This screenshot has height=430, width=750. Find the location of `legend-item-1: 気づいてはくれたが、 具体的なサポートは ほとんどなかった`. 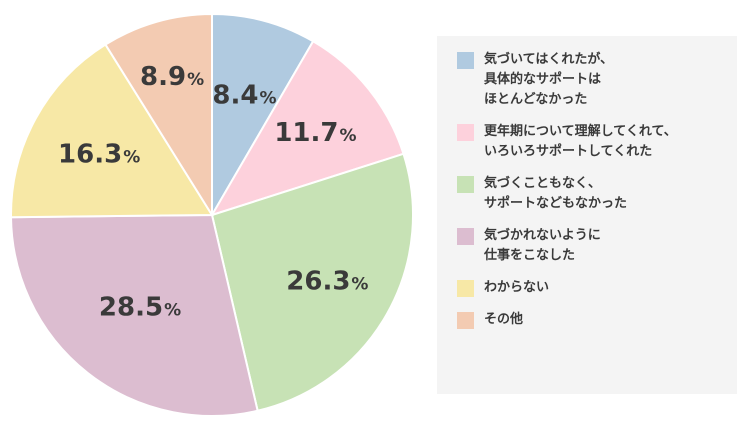

legend-item-1: 気づいてはくれたが、 具体的なサポートは ほとんどなかった is located at coordinates (597, 80).